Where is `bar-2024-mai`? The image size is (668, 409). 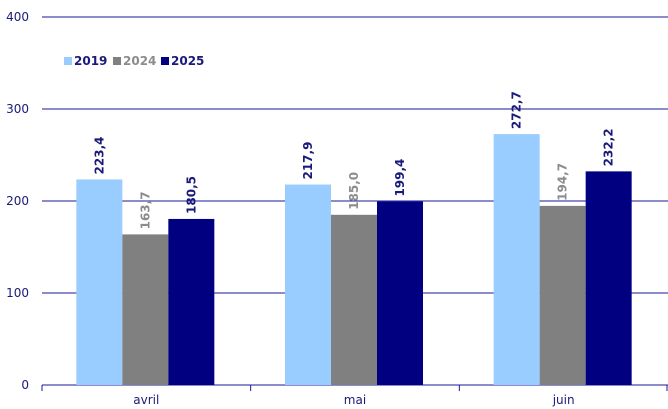 bar-2024-mai is located at coordinates (354, 299).